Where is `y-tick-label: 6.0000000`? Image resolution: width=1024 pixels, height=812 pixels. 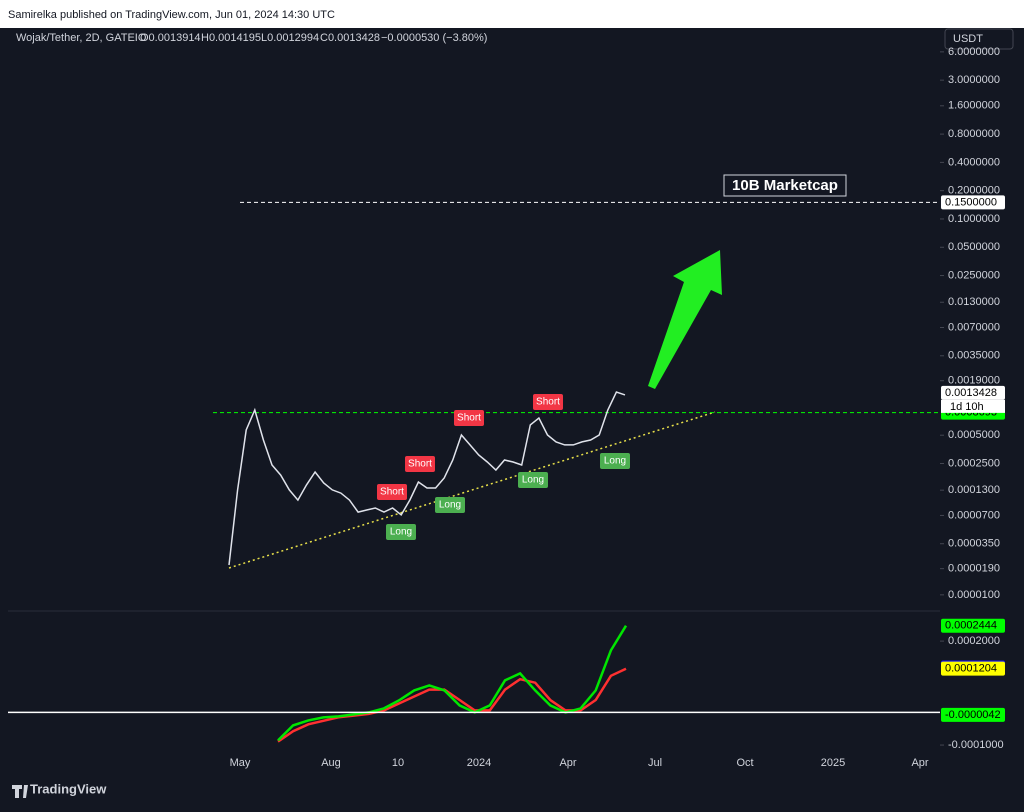 y-tick-label: 6.0000000 is located at coordinates (974, 52).